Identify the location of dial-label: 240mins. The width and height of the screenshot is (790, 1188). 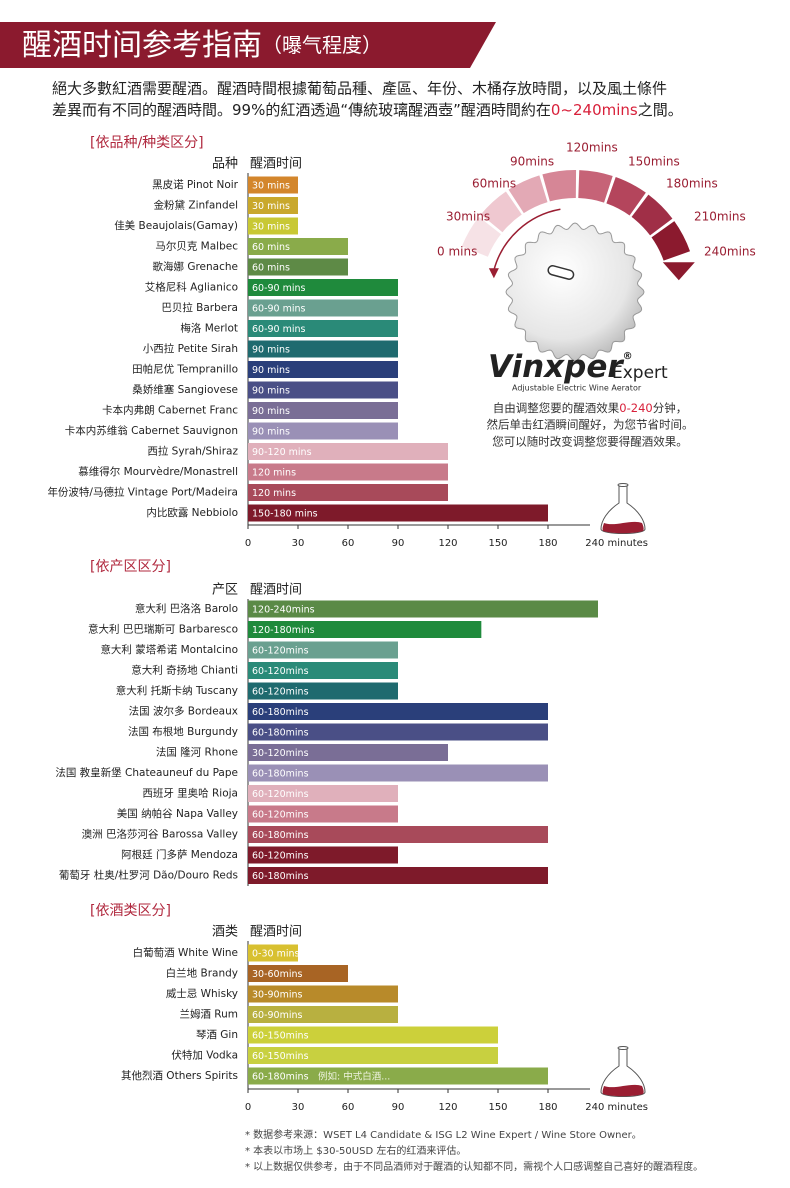
(730, 252).